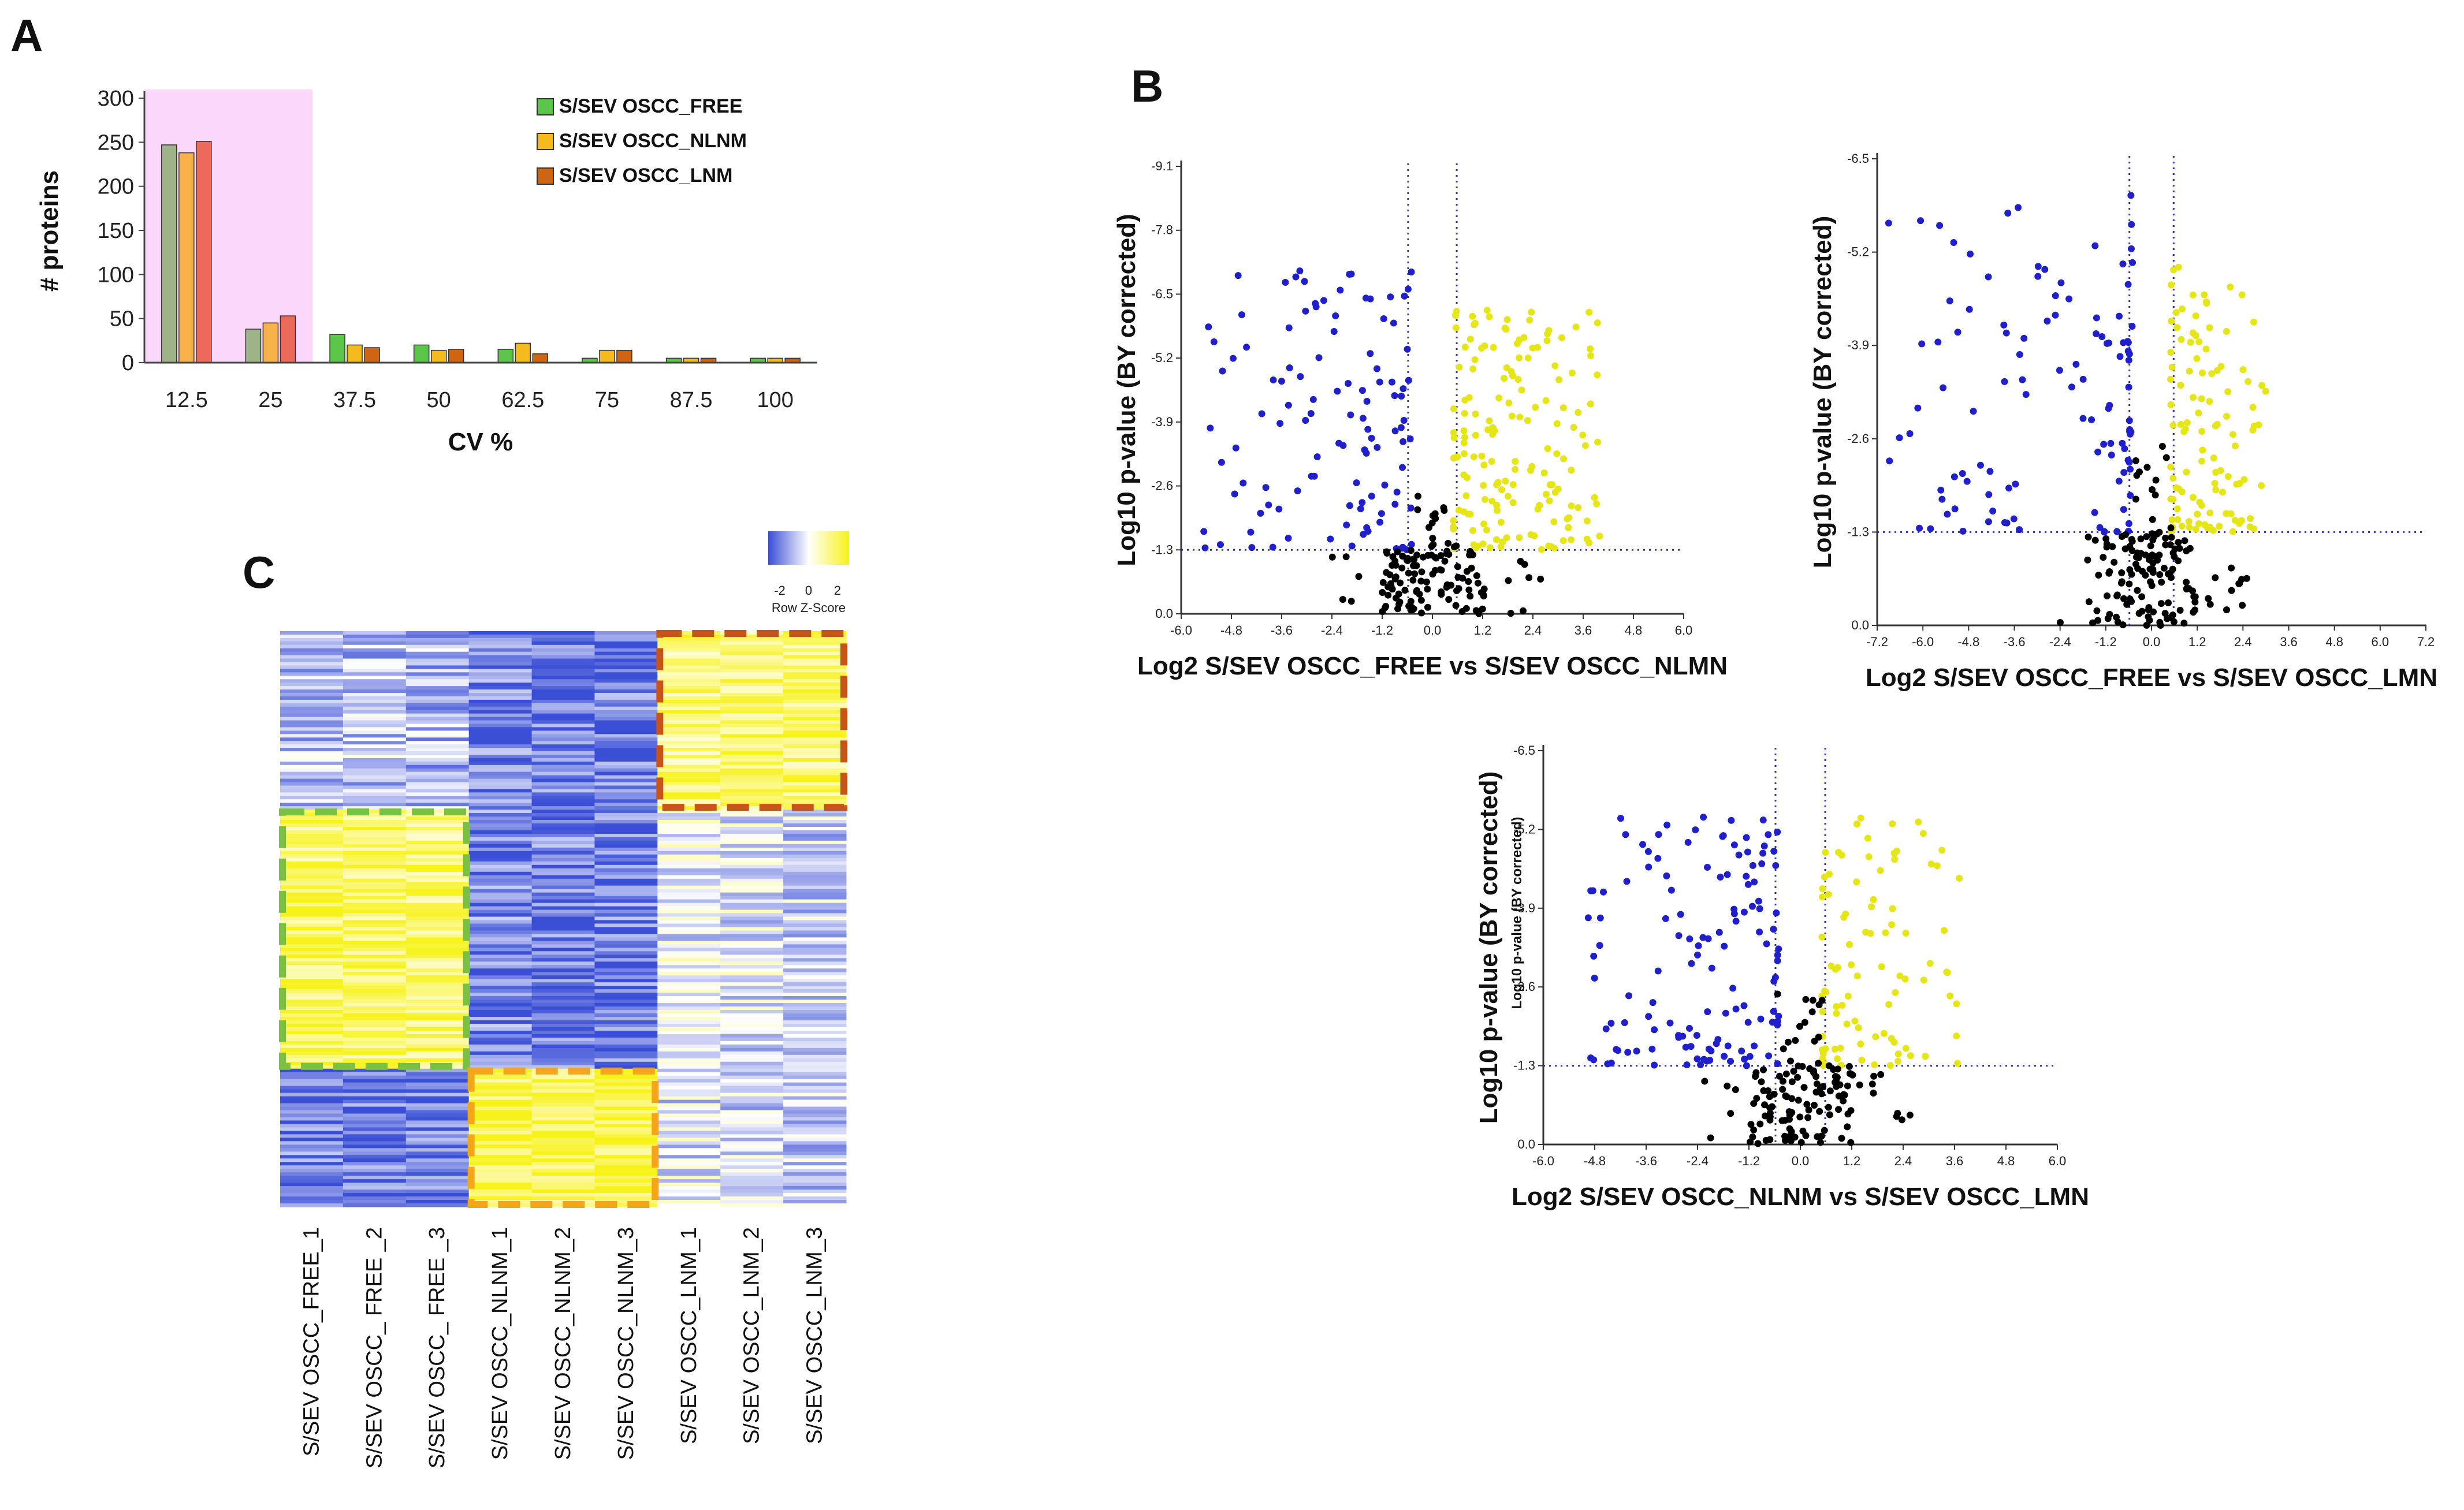 Image resolution: width=2464 pixels, height=1510 pixels. I want to click on y-tick-label: -5.2, so click(1524, 829).